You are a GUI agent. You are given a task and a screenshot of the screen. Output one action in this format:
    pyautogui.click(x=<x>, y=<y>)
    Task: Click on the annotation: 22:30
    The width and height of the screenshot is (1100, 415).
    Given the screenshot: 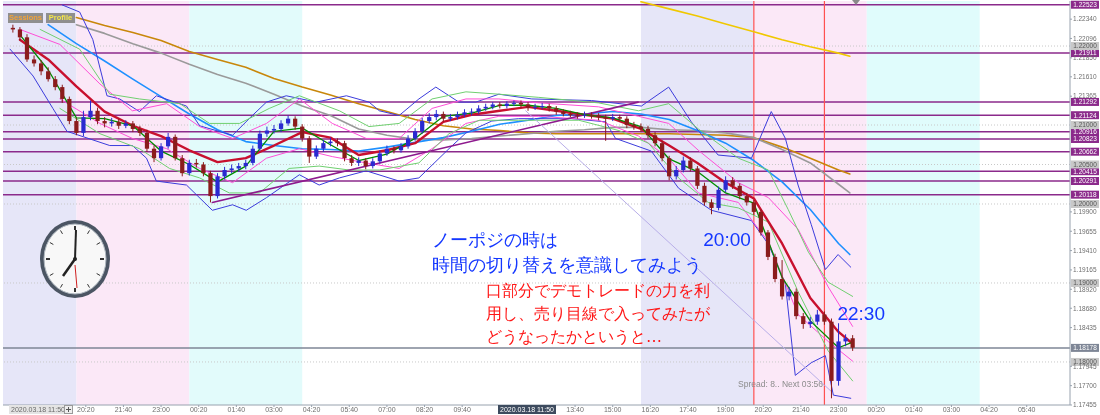 What is the action you would take?
    pyautogui.click(x=861, y=313)
    